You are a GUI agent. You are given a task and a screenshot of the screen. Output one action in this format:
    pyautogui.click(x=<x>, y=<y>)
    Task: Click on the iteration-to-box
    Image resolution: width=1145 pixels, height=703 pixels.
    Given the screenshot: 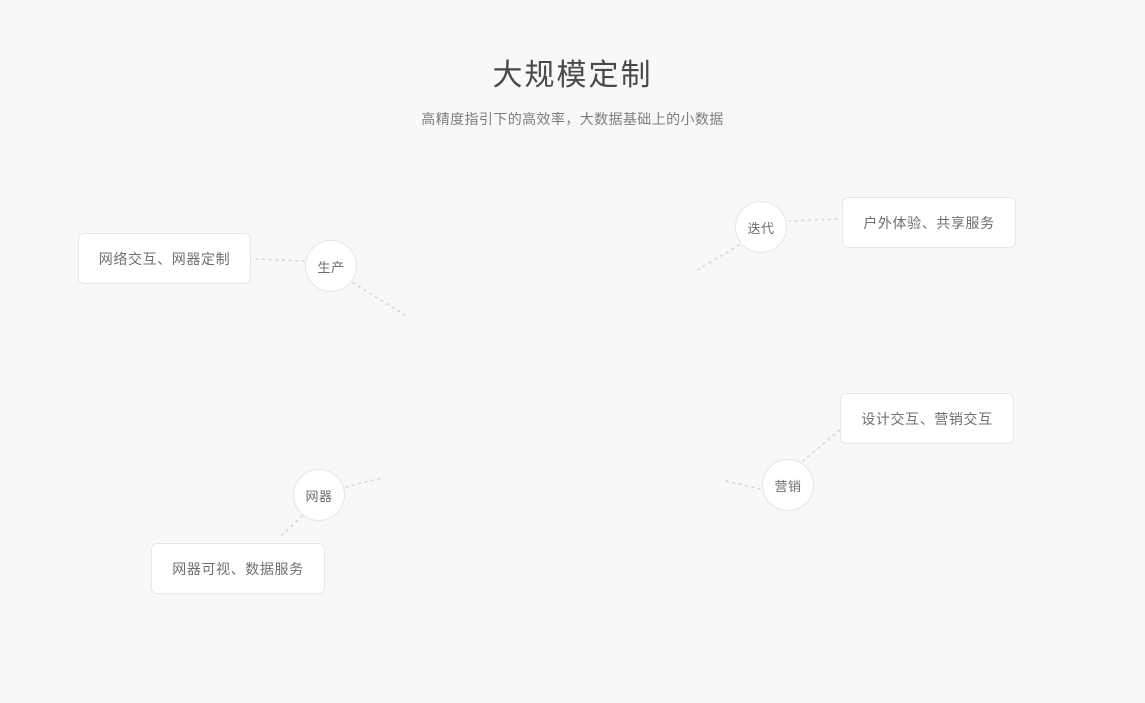 What is the action you would take?
    pyautogui.click(x=813, y=220)
    